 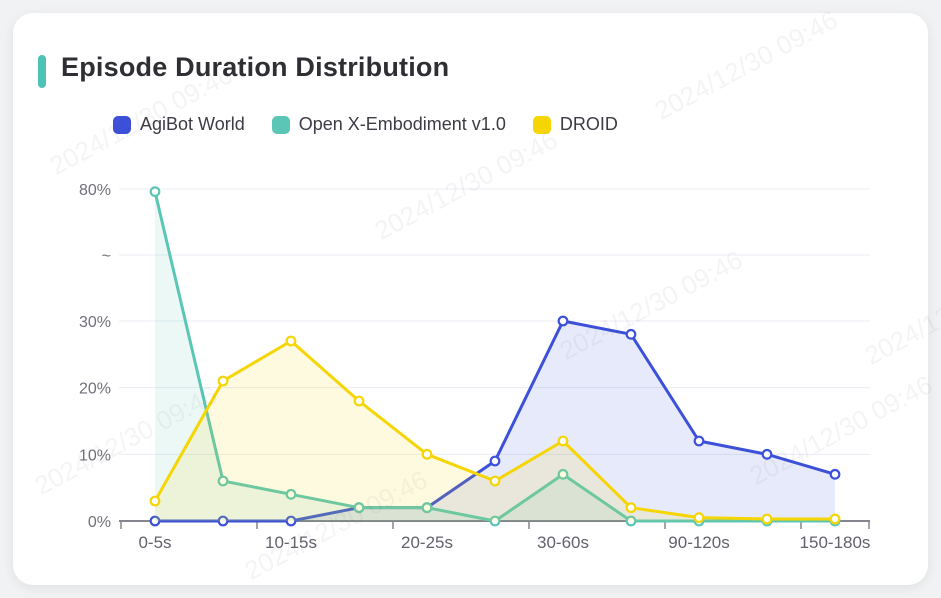 I want to click on legend-item-agibot-world: AgiBot World, so click(x=179, y=124).